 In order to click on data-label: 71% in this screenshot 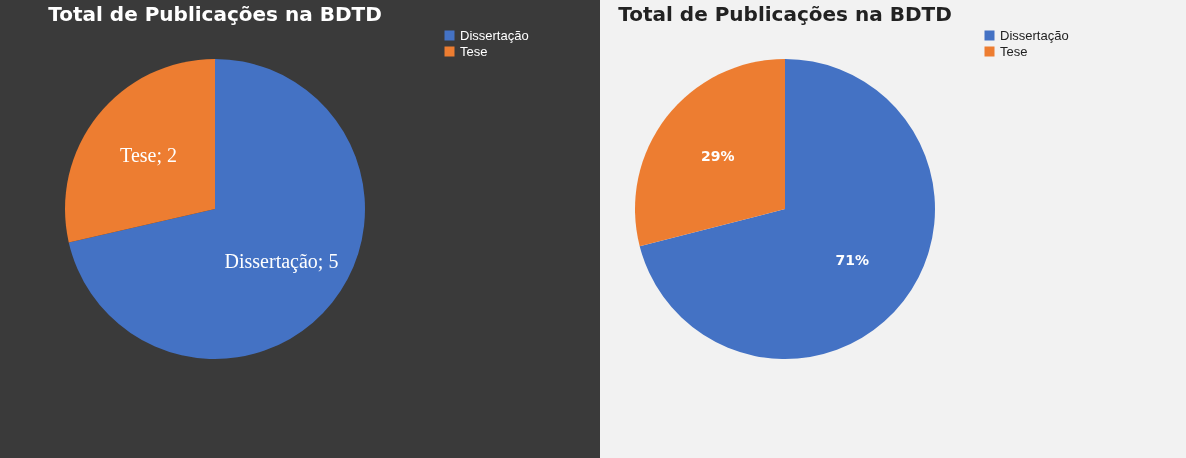, I will do `click(852, 260)`.